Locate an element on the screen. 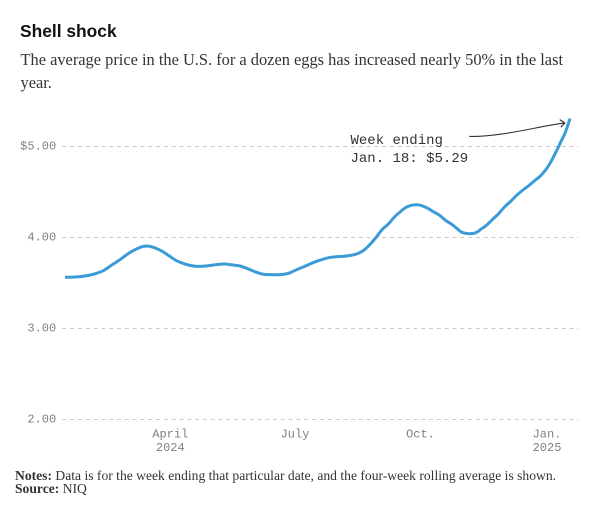  svg-text: 2025 is located at coordinates (547, 448).